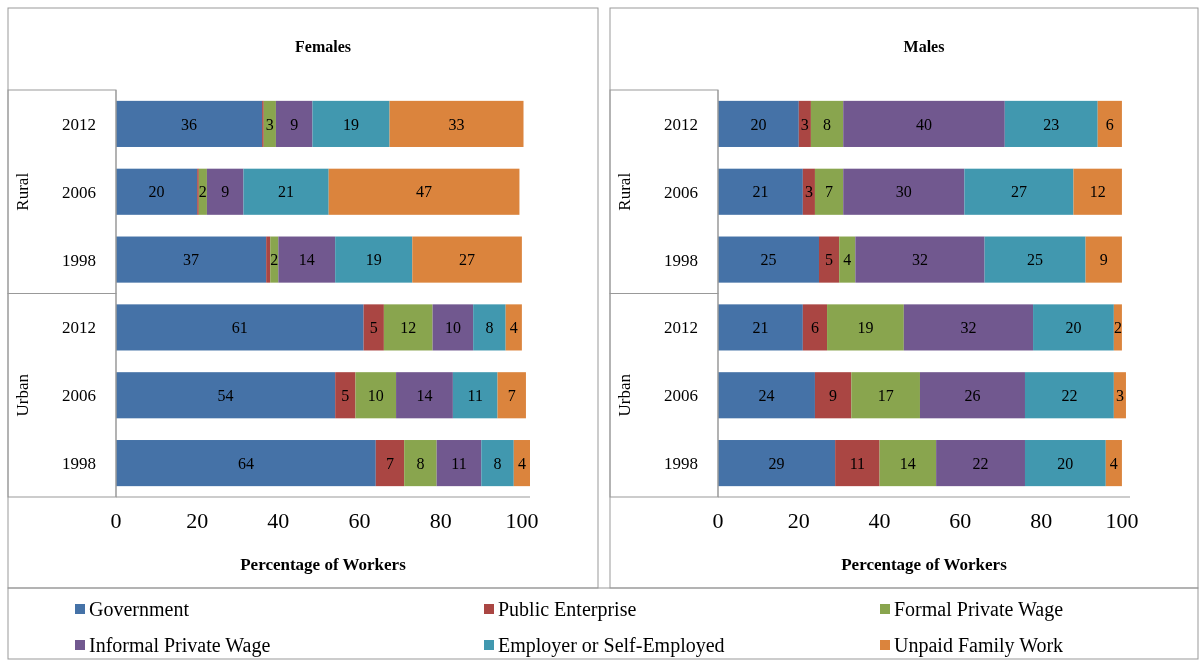 This screenshot has width=1199, height=660. What do you see at coordinates (1122, 520) in the screenshot?
I see `x-tick-label: 100` at bounding box center [1122, 520].